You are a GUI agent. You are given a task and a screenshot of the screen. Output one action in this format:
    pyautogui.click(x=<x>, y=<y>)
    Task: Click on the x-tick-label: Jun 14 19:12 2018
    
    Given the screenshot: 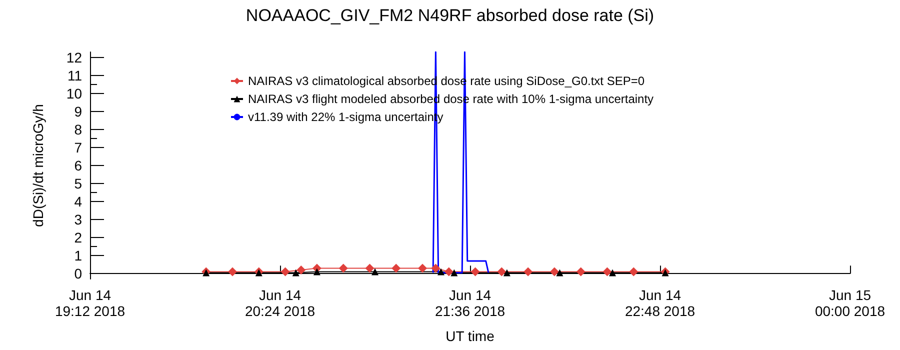 What is the action you would take?
    pyautogui.click(x=90, y=303)
    